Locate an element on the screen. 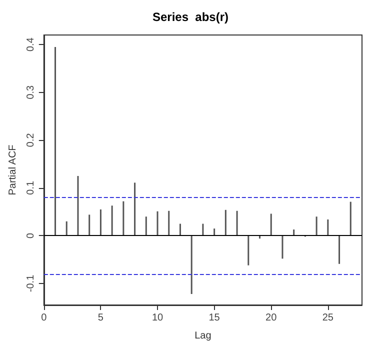  x-tick-label: 10 is located at coordinates (158, 318).